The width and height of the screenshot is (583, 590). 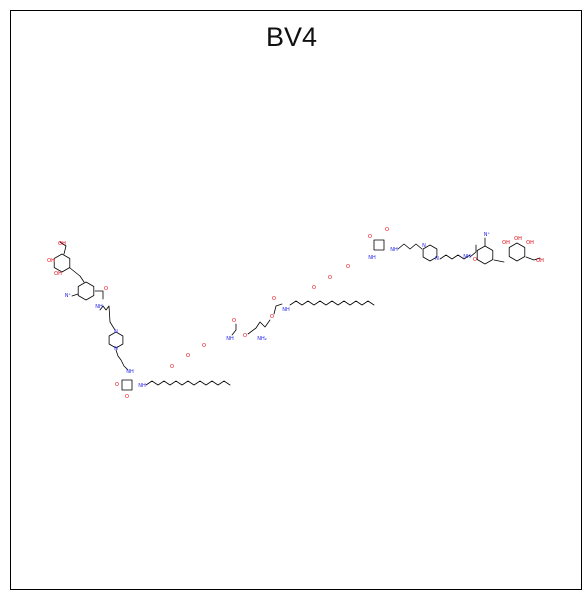 I want to click on left-carbamate-ester-o: O, so click(x=245, y=336).